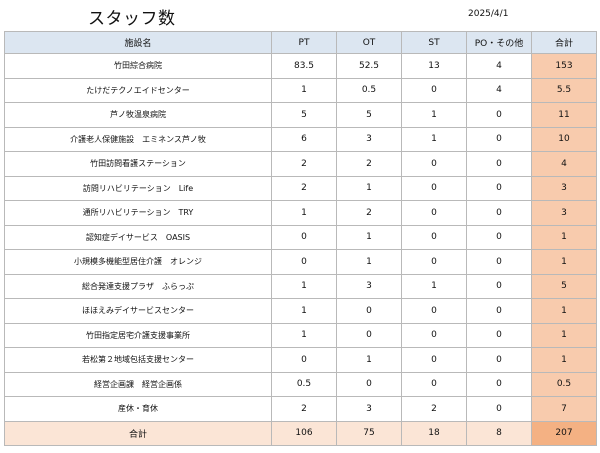  I want to click on table-row: 経営企画課 経営企画係 0.5 0 0 0 0.5, so click(300, 384).